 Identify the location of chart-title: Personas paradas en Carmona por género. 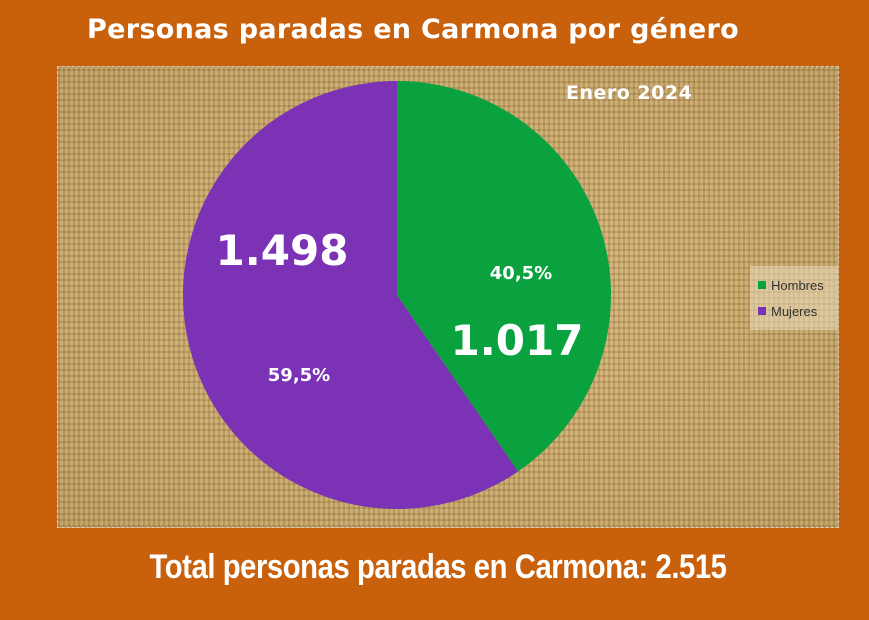
(413, 29).